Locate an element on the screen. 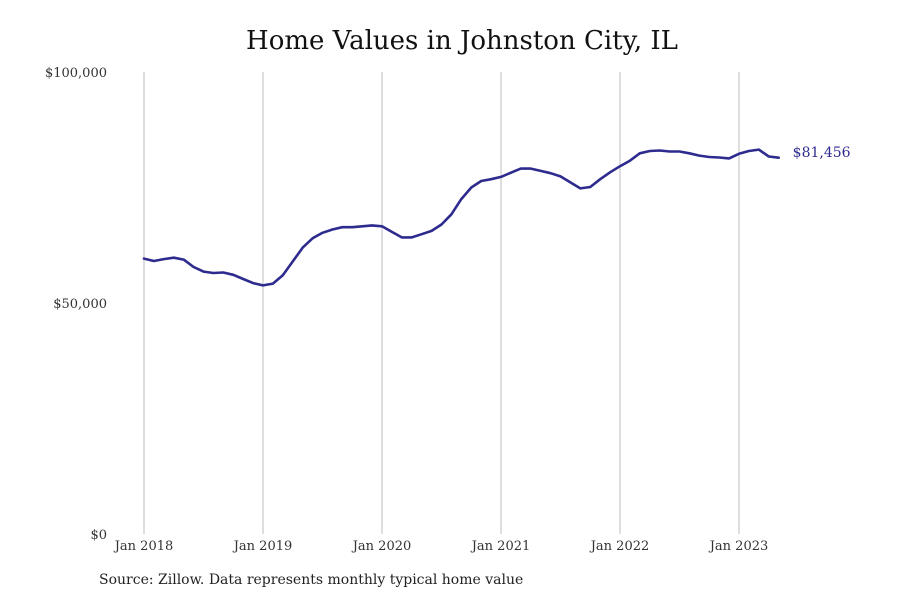 Image resolution: width=900 pixels, height=600 pixels. x-tick-label: Jan 2022 is located at coordinates (619, 546).